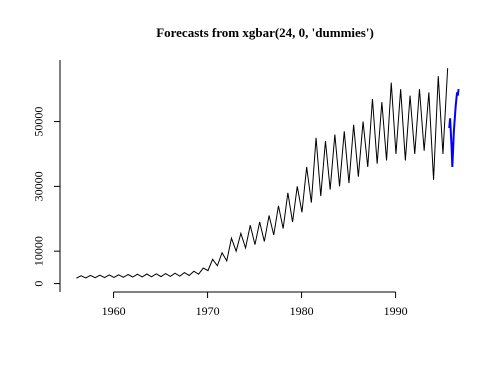 This screenshot has width=504, height=365. Describe the element at coordinates (396, 311) in the screenshot. I see `x-tick-label: 1990` at that location.